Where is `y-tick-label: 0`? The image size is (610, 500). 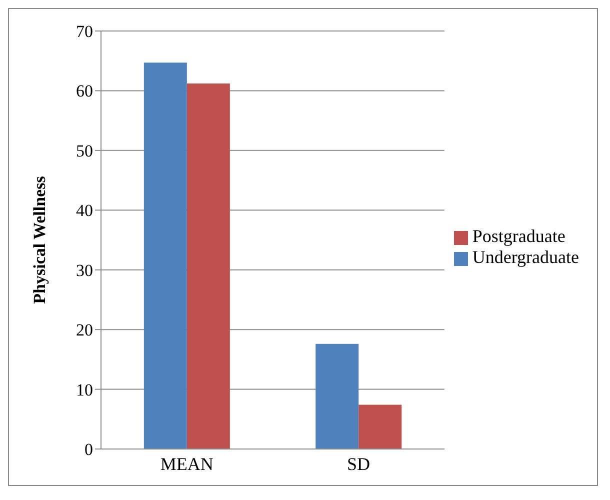 y-tick-label: 0 is located at coordinates (88, 450).